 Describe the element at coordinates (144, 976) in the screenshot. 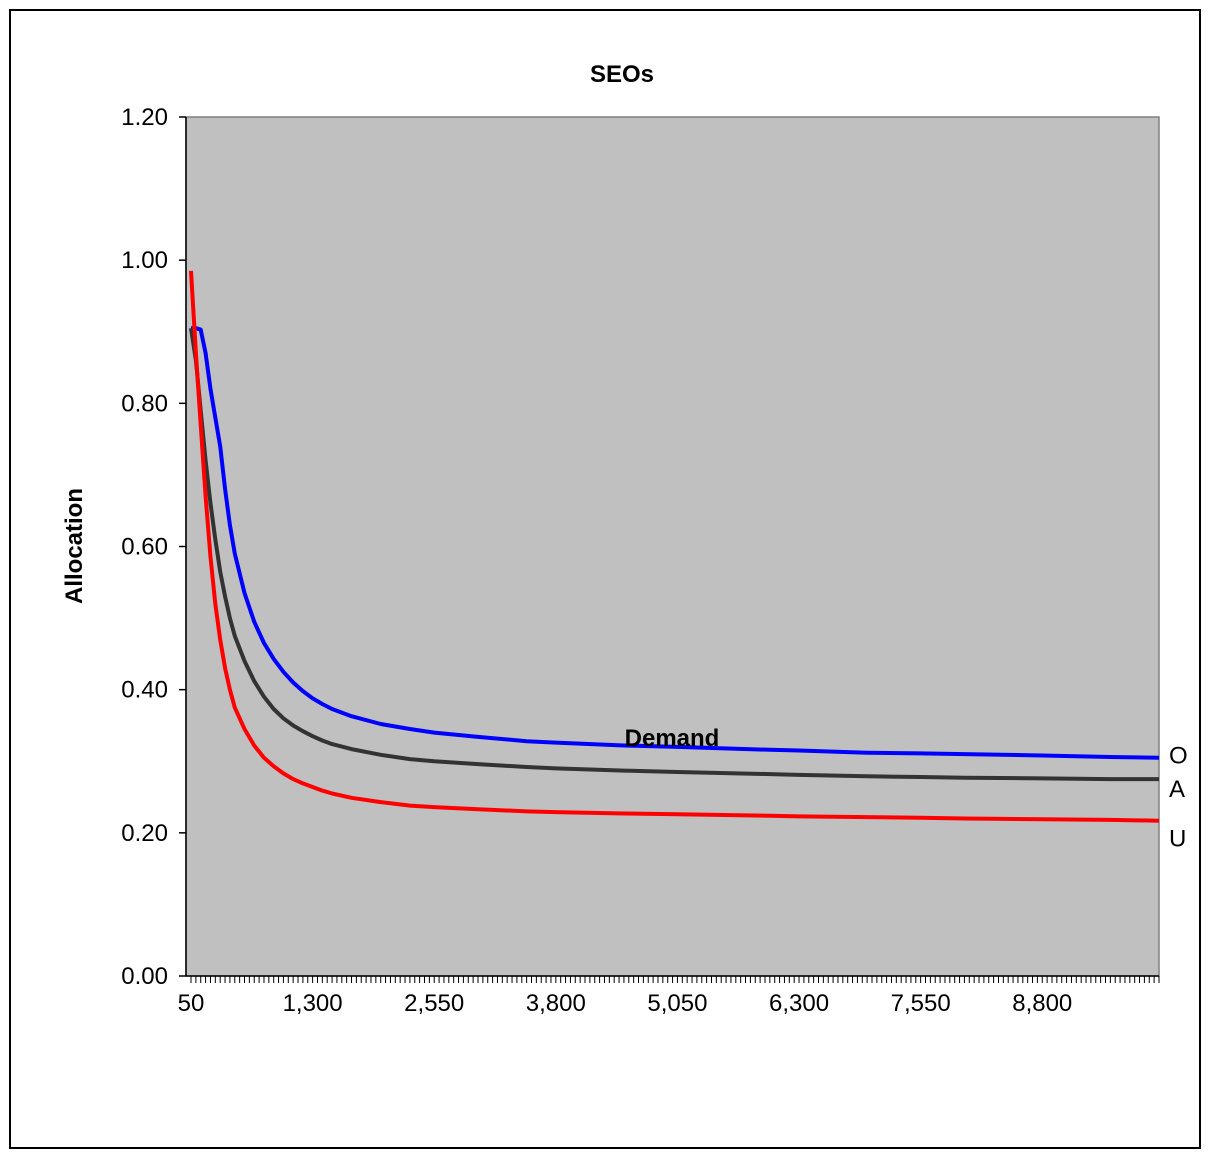

I see `y-tick-label: 0.00` at that location.